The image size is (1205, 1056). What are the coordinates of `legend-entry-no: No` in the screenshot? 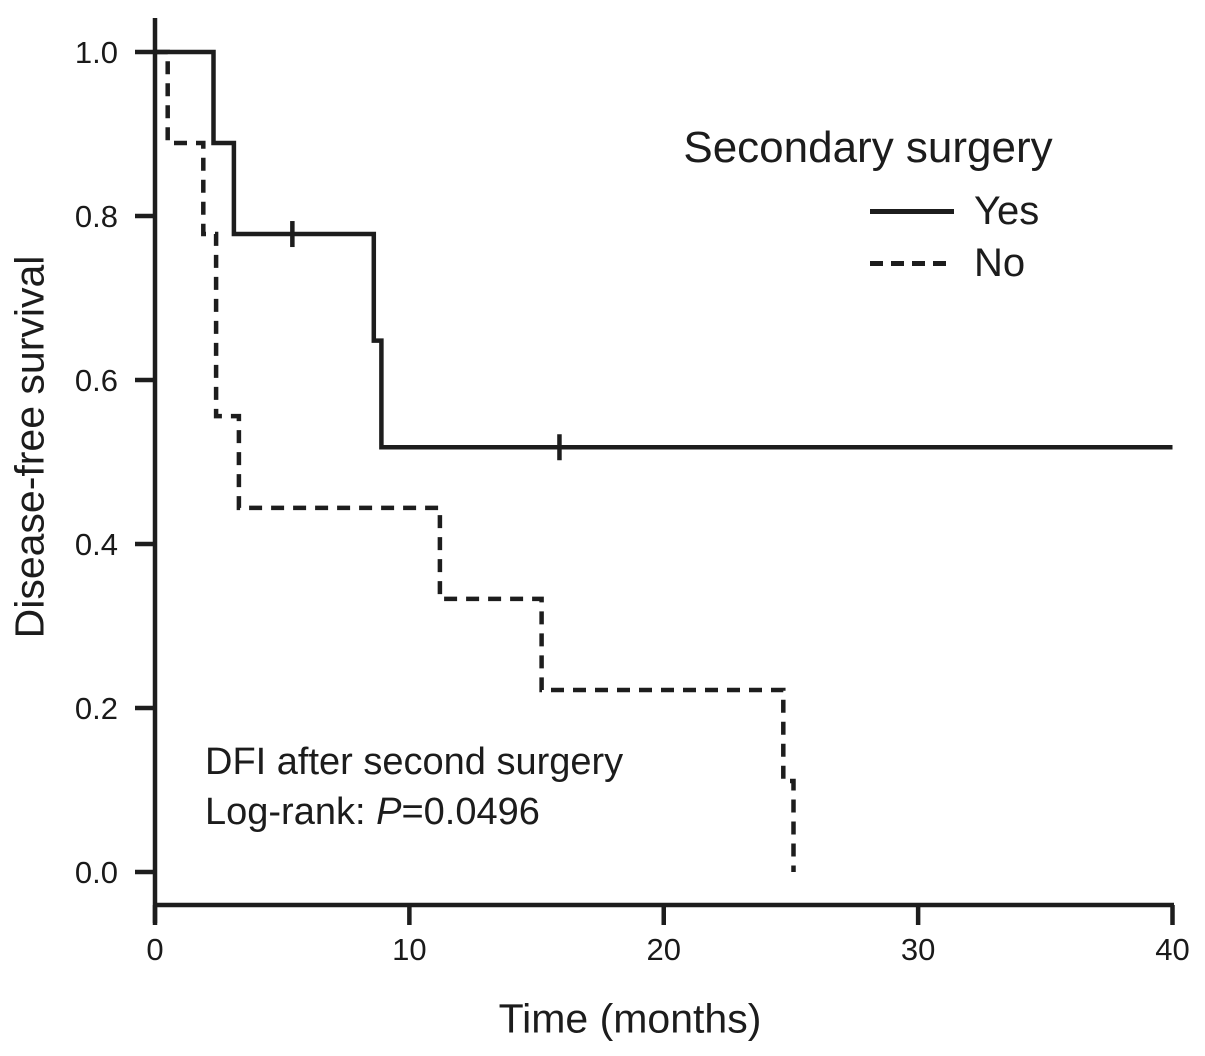 It's located at (947, 263).